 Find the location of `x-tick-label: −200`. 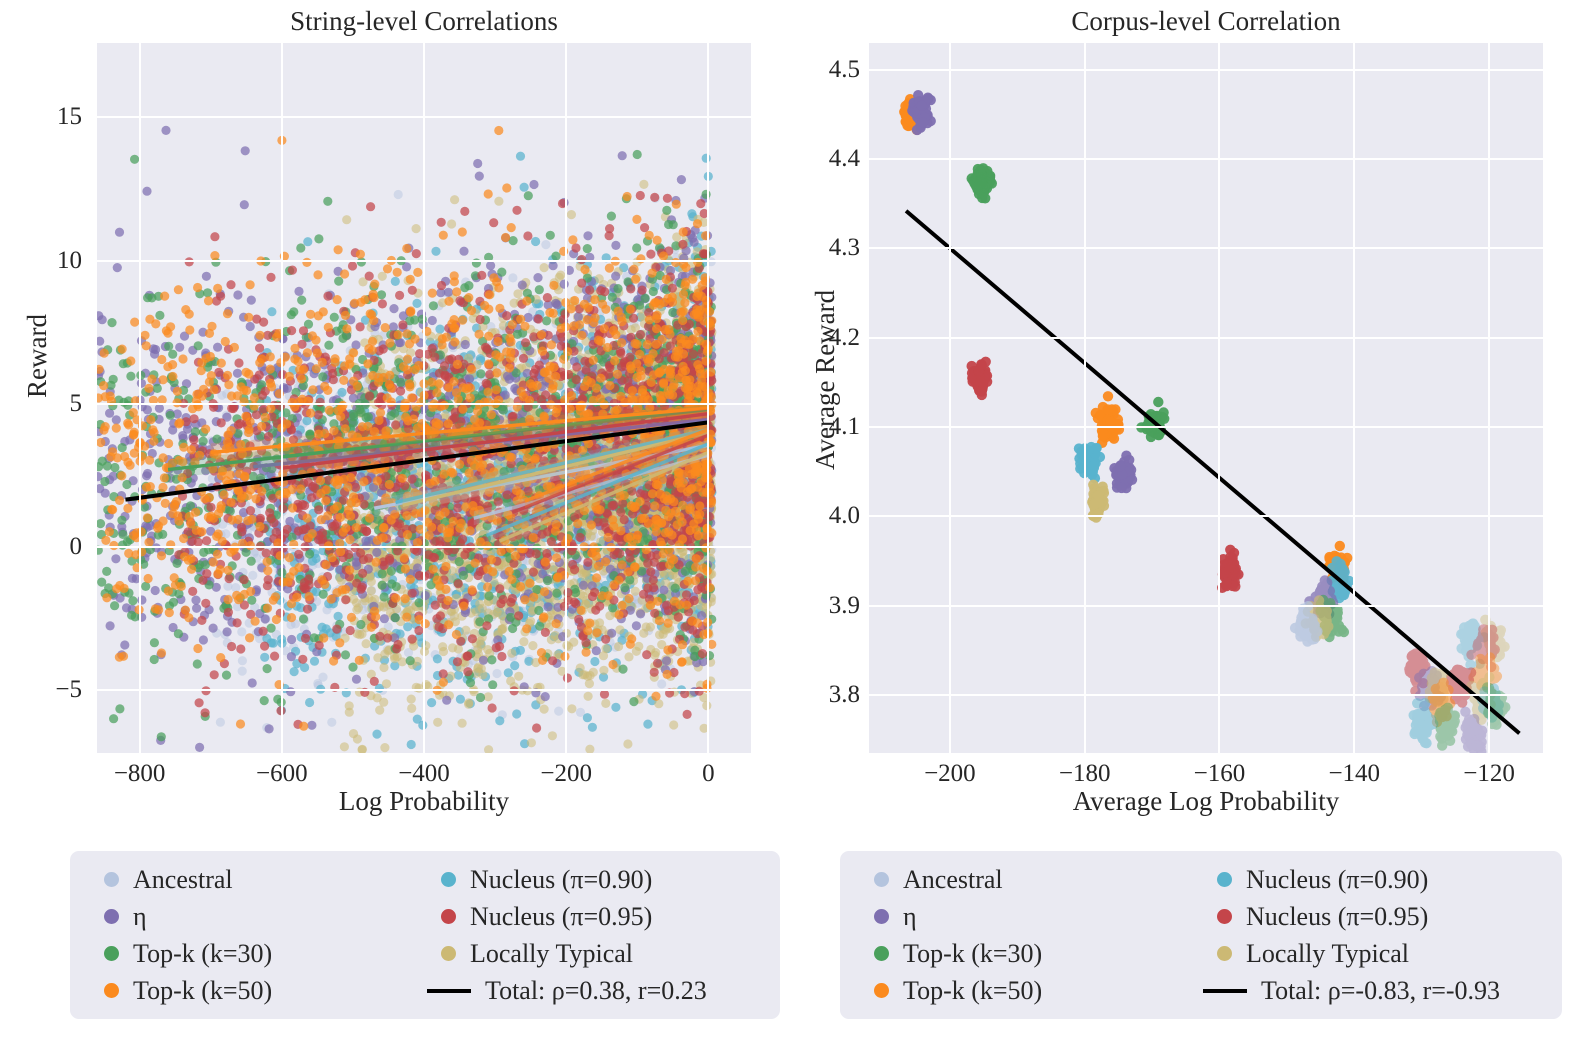

x-tick-label: −200 is located at coordinates (566, 773).